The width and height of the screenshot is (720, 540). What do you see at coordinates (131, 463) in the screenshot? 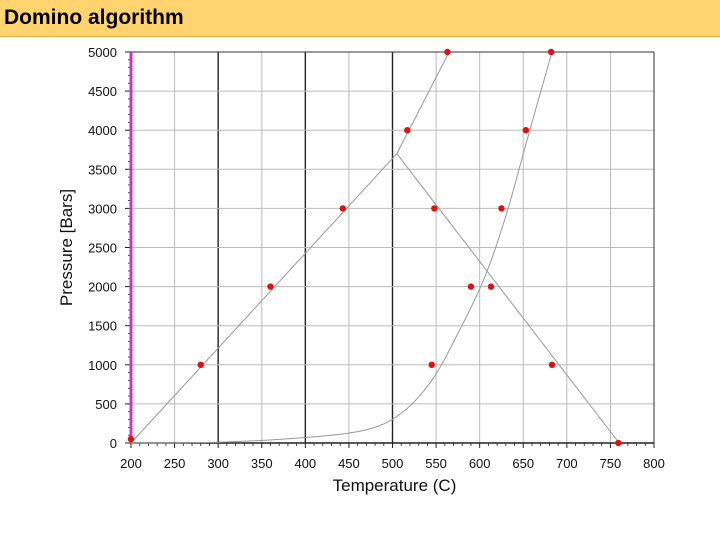
I see `x-tick-label-0: 200` at bounding box center [131, 463].